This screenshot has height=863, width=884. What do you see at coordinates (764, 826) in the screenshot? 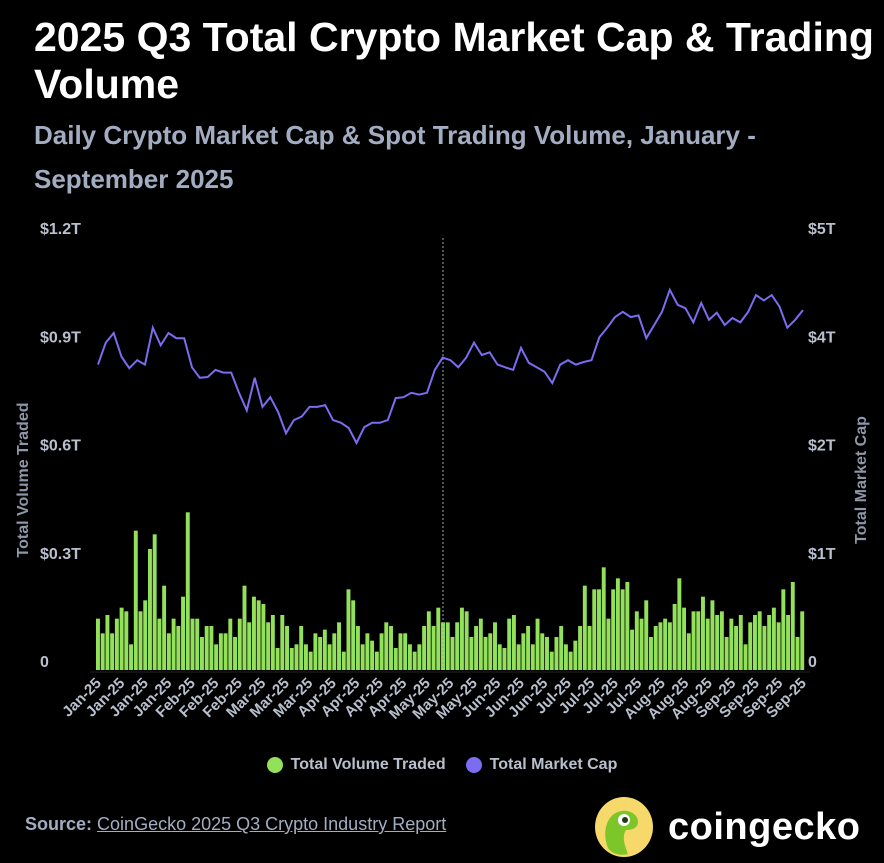
I see `brand-name: coingecko` at bounding box center [764, 826].